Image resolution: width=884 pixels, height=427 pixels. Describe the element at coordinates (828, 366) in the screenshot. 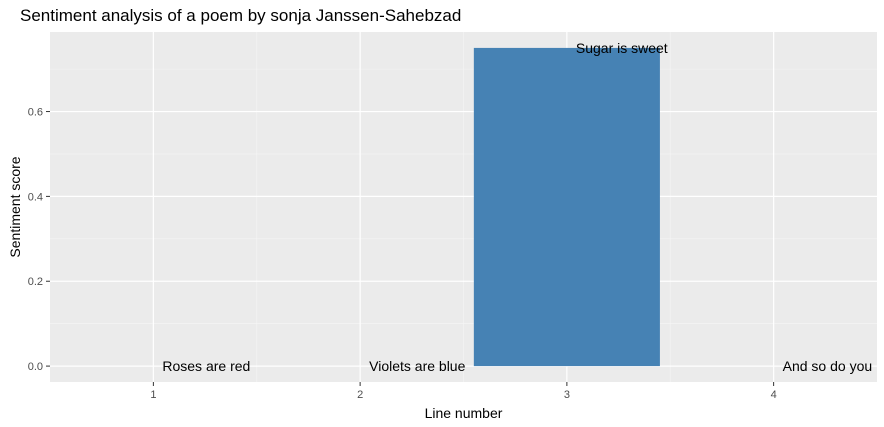

I see `bar-label: And so do you` at that location.